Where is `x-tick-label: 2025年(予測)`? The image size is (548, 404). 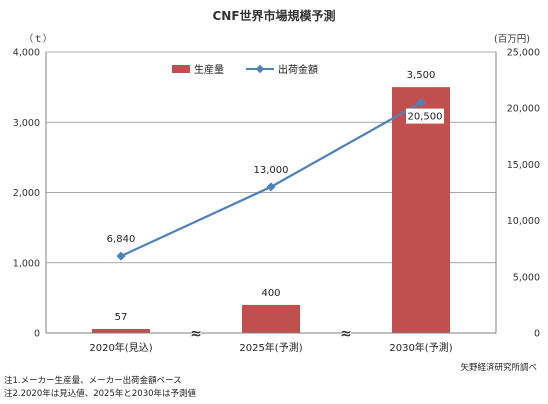
x-tick-label: 2025年(予測) is located at coordinates (270, 347).